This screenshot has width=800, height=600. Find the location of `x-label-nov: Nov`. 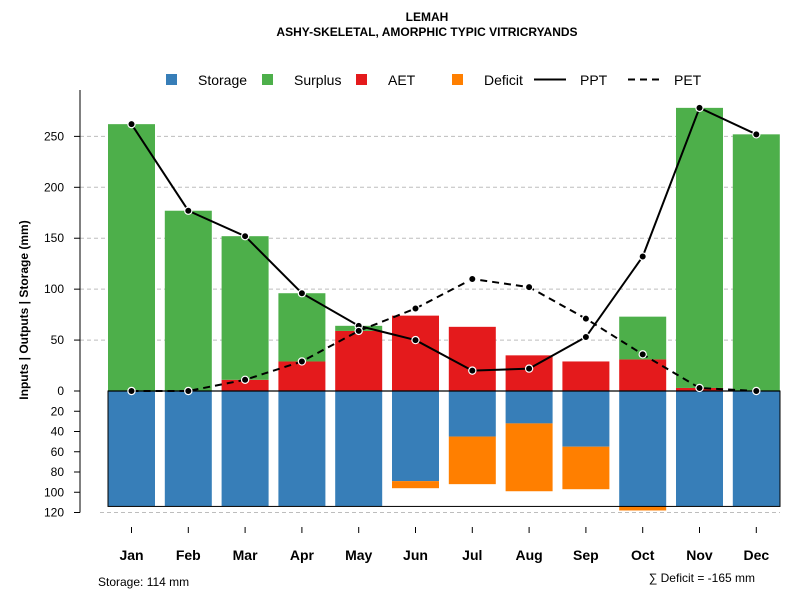

x-label-nov: Nov is located at coordinates (699, 555).